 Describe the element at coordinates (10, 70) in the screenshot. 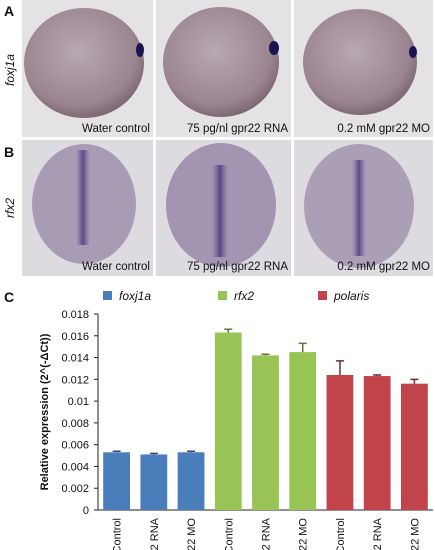

I see `row-gene: foxj1a` at that location.